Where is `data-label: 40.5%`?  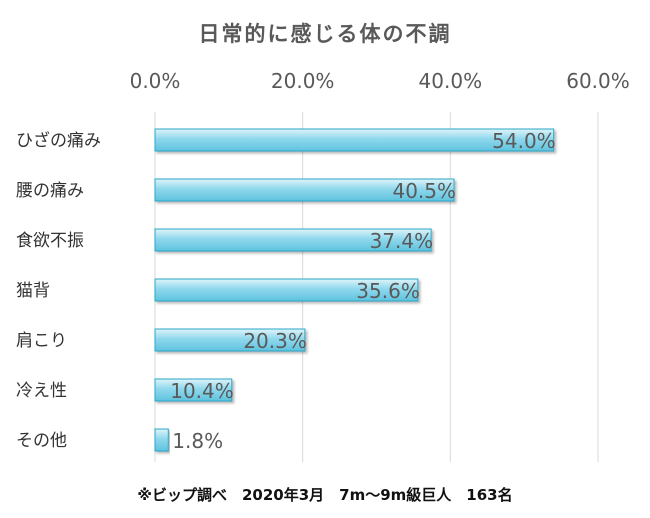
data-label: 40.5% is located at coordinates (424, 191).